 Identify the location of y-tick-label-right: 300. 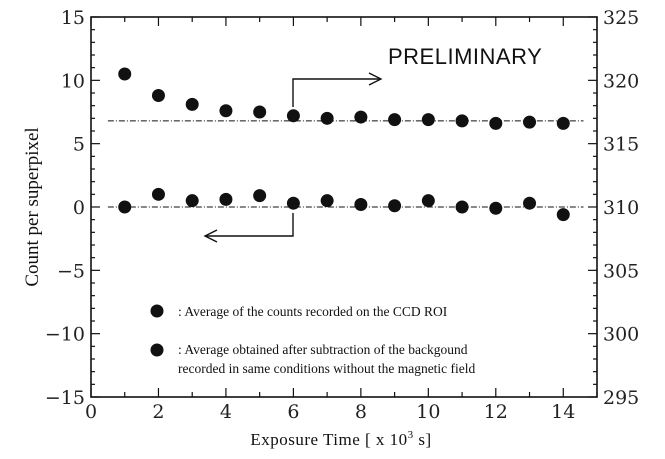
(621, 335).